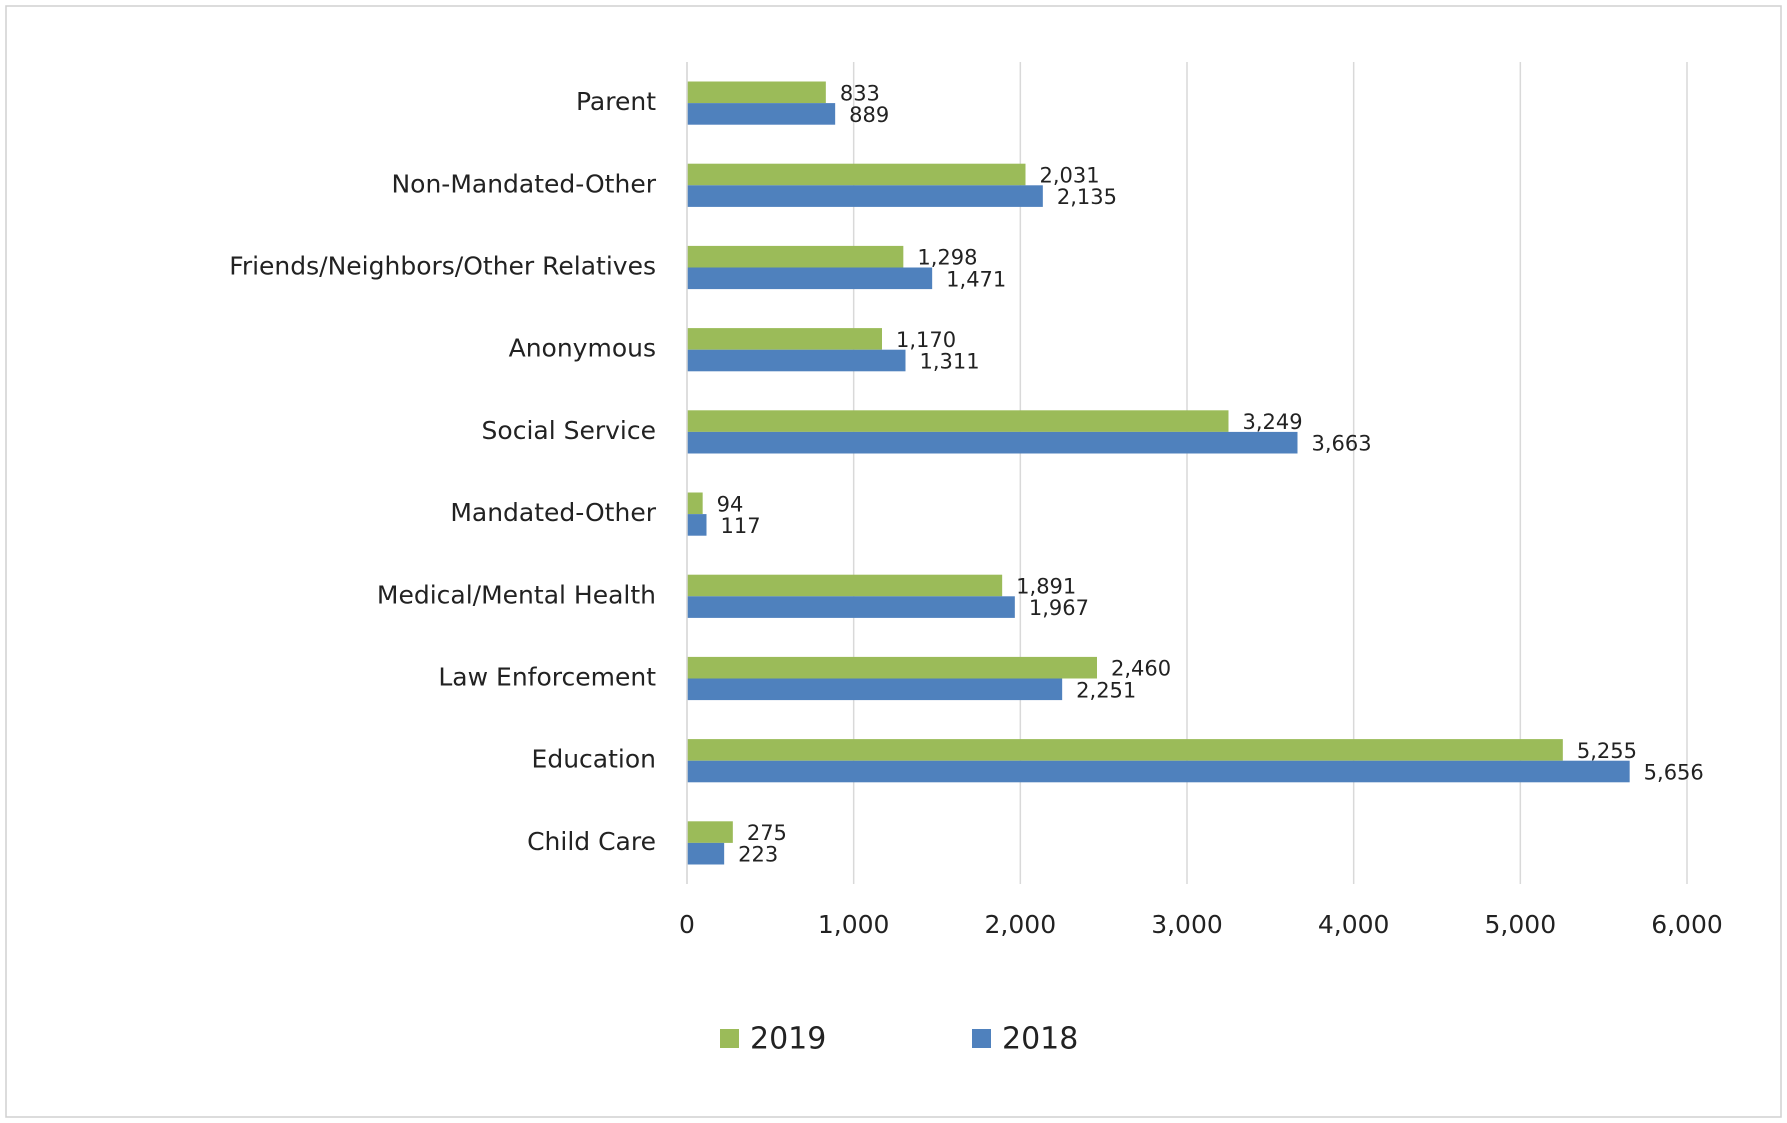 Image resolution: width=1787 pixels, height=1123 pixels. Describe the element at coordinates (569, 430) in the screenshot. I see `y-tick-label: Social Service` at that location.